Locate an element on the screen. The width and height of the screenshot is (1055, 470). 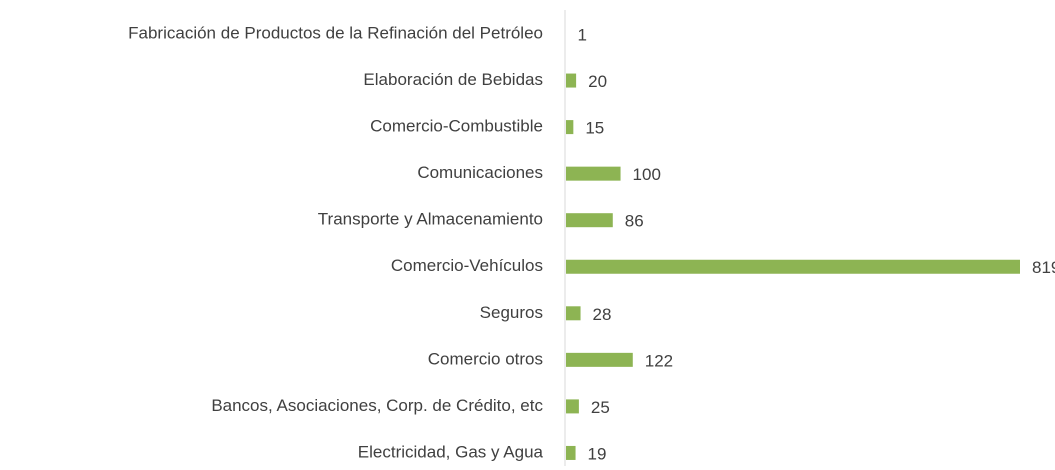
data-label: 25 is located at coordinates (600, 407).